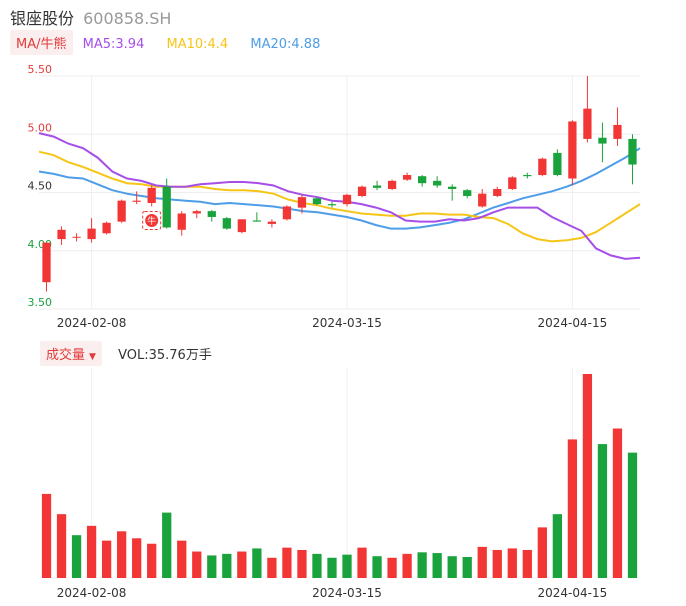 This screenshot has width=686, height=606. I want to click on bull-marker-label: 牛, so click(151, 221).